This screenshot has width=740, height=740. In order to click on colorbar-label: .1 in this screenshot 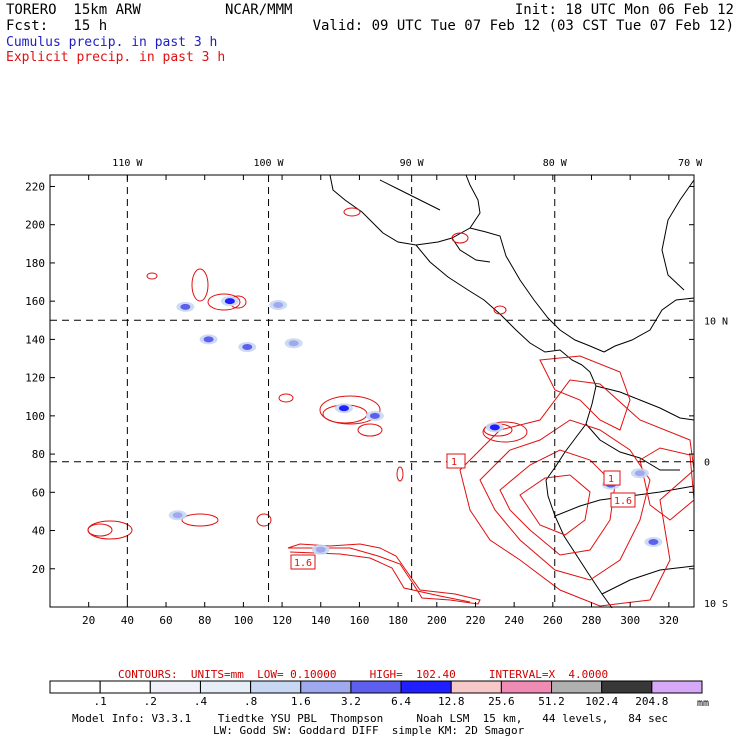, I will do `click(100, 701)`.